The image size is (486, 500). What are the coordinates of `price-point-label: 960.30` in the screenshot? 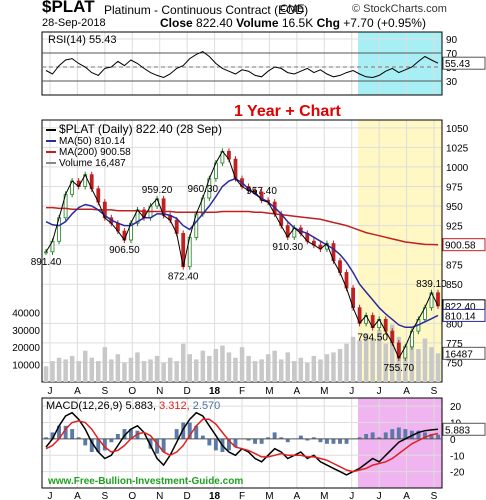 It's located at (203, 189).